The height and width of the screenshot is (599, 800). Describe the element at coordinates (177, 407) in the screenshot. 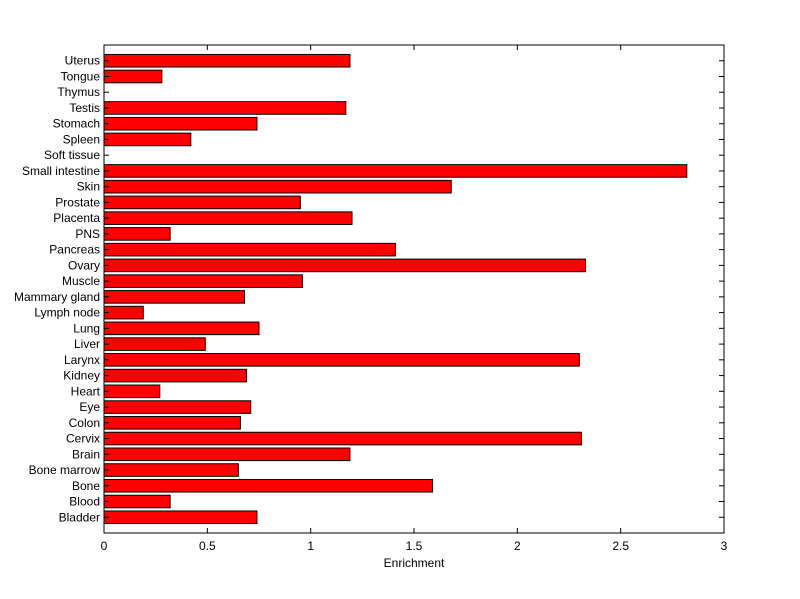

I see `bar-eye` at that location.